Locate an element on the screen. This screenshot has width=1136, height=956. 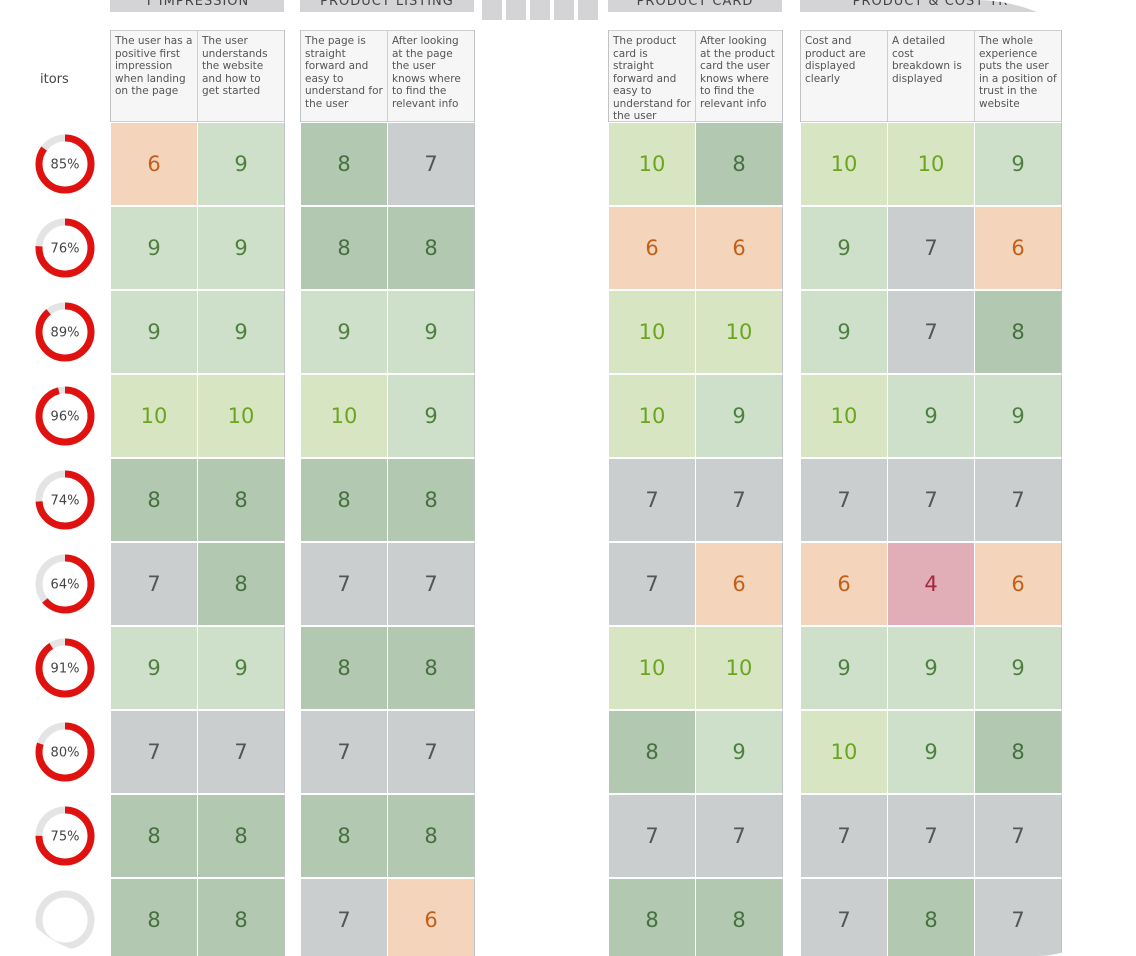
percent-label: 85% is located at coordinates (65, 165).